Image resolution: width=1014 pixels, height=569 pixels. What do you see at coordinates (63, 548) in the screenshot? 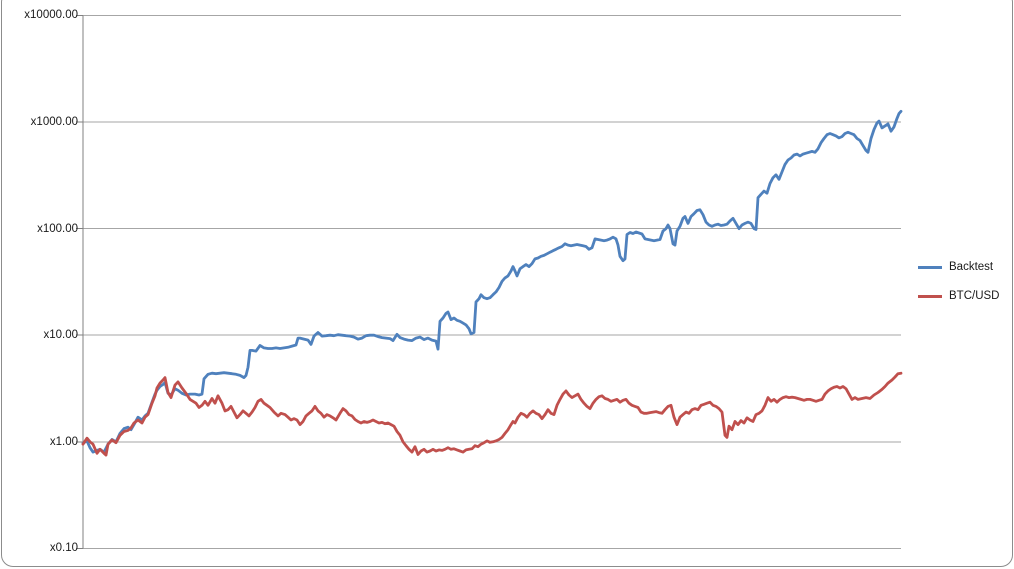
I see `y-axis-label: x0.10` at bounding box center [63, 548].